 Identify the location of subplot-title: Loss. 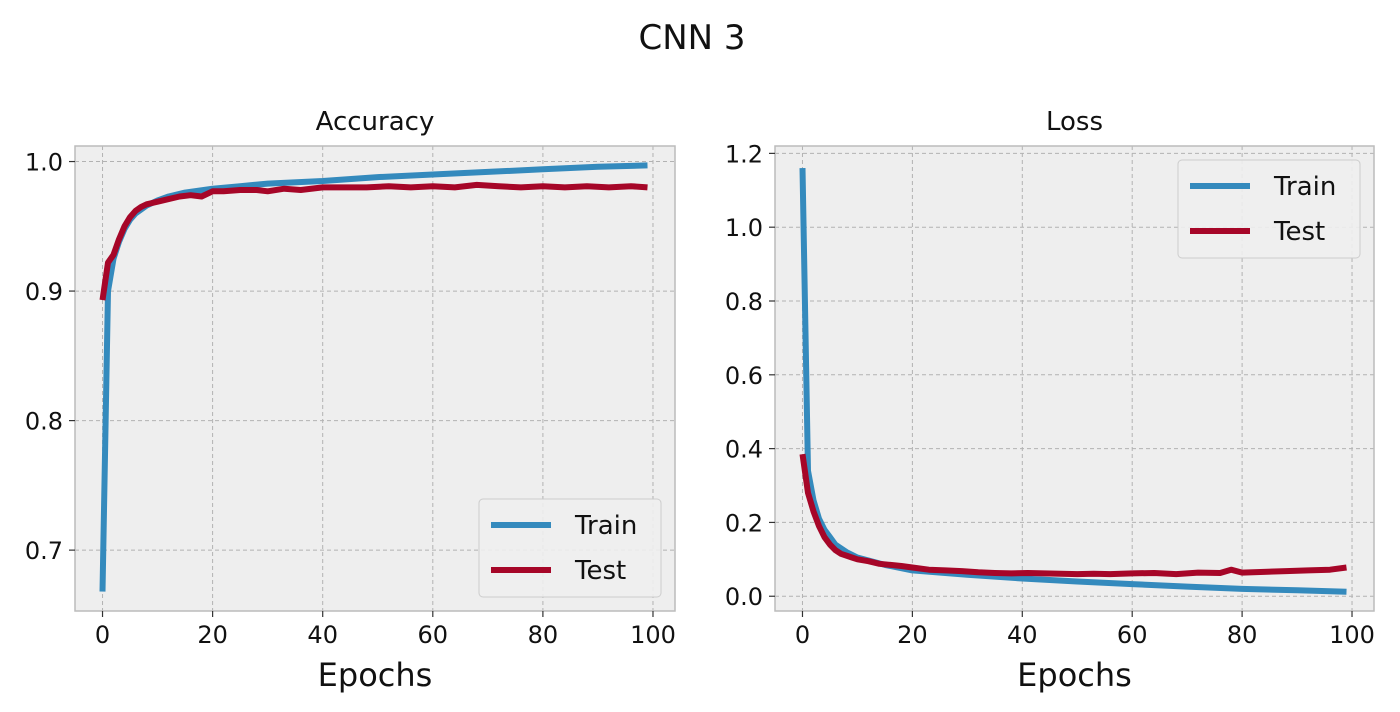
(1074, 122).